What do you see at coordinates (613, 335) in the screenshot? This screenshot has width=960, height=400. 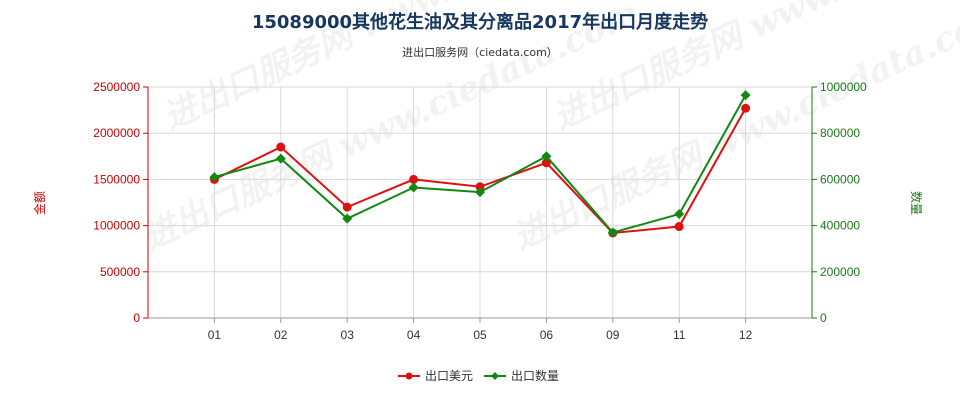 I see `x-tick-label: 09` at bounding box center [613, 335].